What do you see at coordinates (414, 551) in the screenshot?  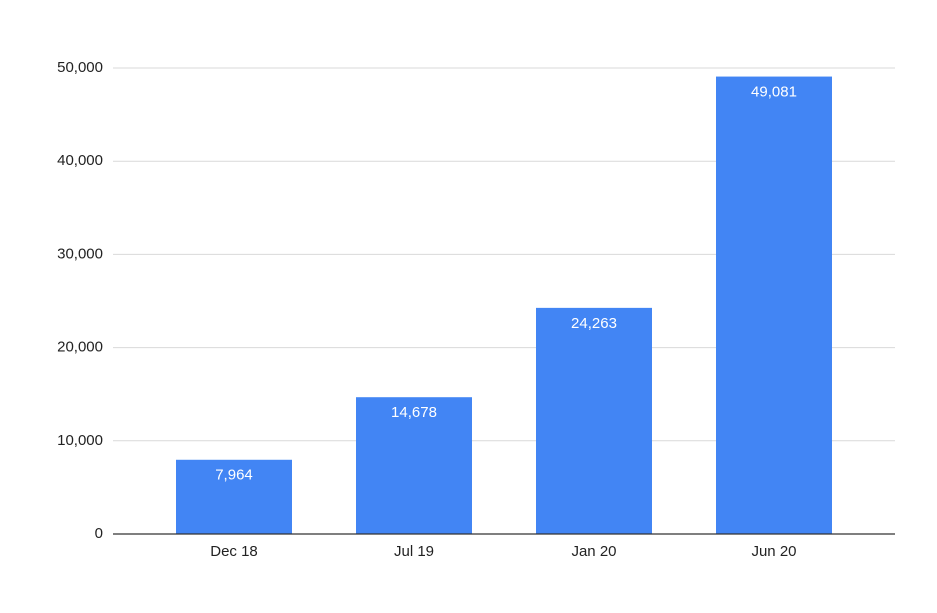 I see `x-tick-label: Jul 19` at bounding box center [414, 551].